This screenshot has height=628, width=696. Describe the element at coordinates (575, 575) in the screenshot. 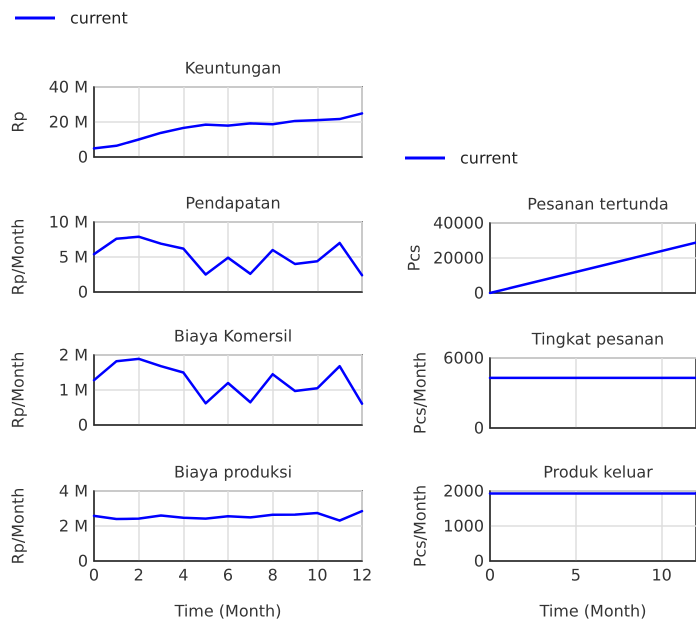

I see `x-tick-label: 5` at that location.